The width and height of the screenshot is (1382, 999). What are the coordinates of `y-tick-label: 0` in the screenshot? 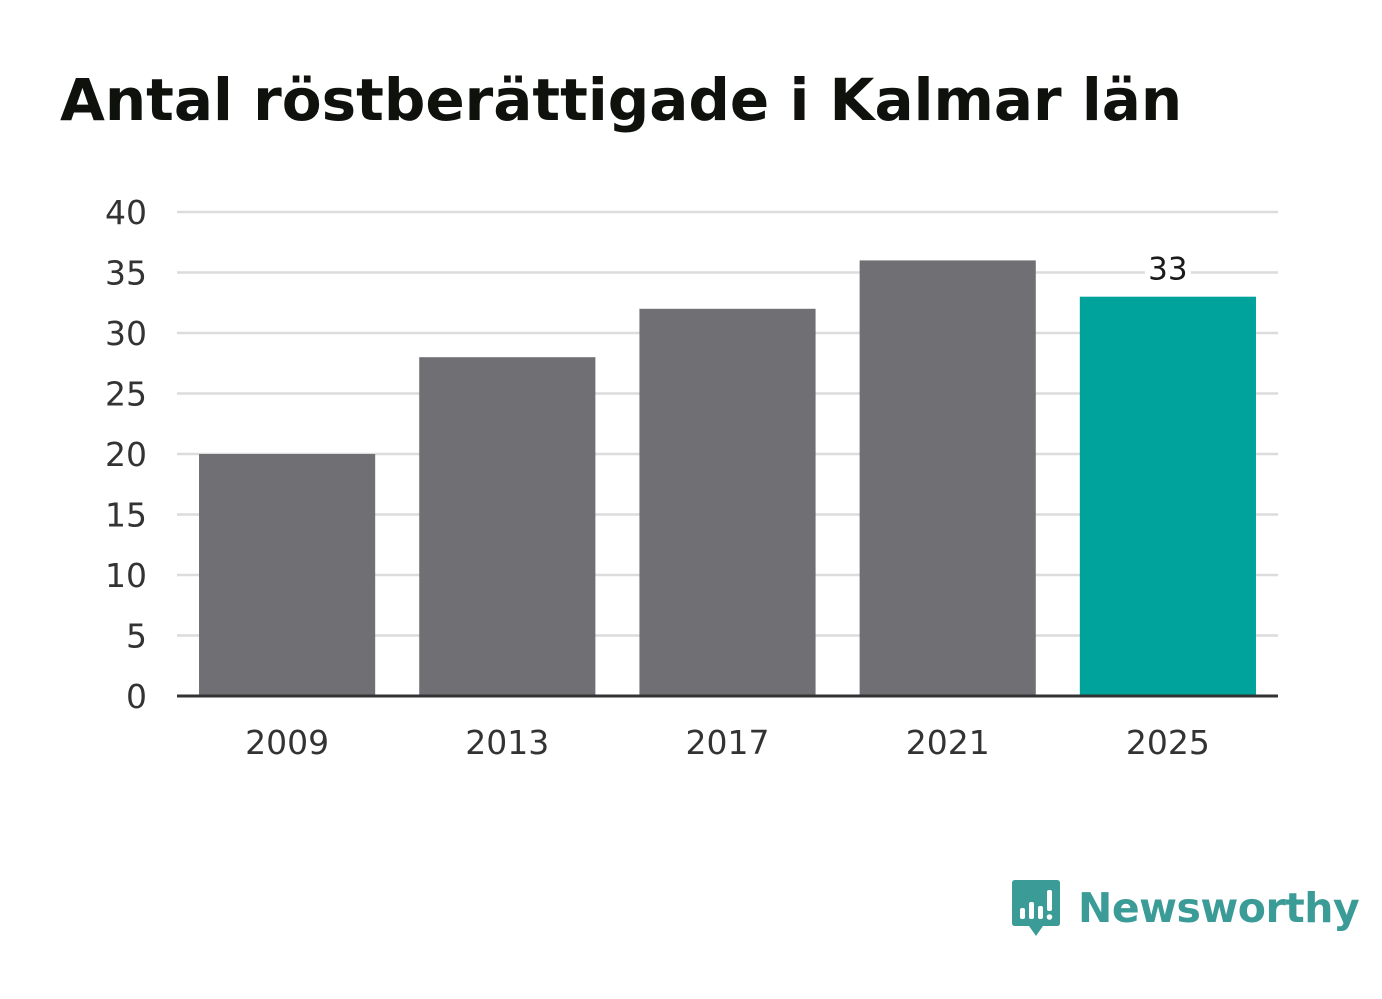 It's located at (136, 696).